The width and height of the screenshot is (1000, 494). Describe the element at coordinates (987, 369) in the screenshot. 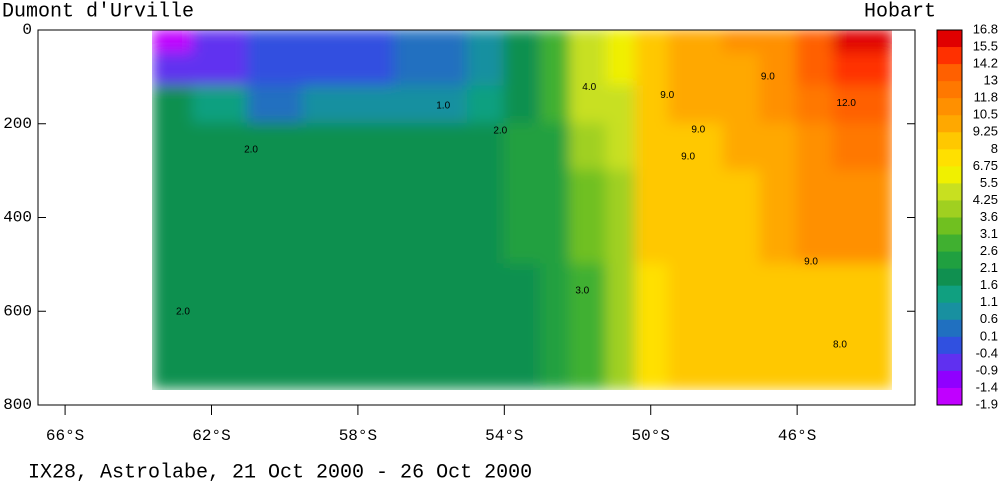

I see `colorbar-label: -0.9` at that location.